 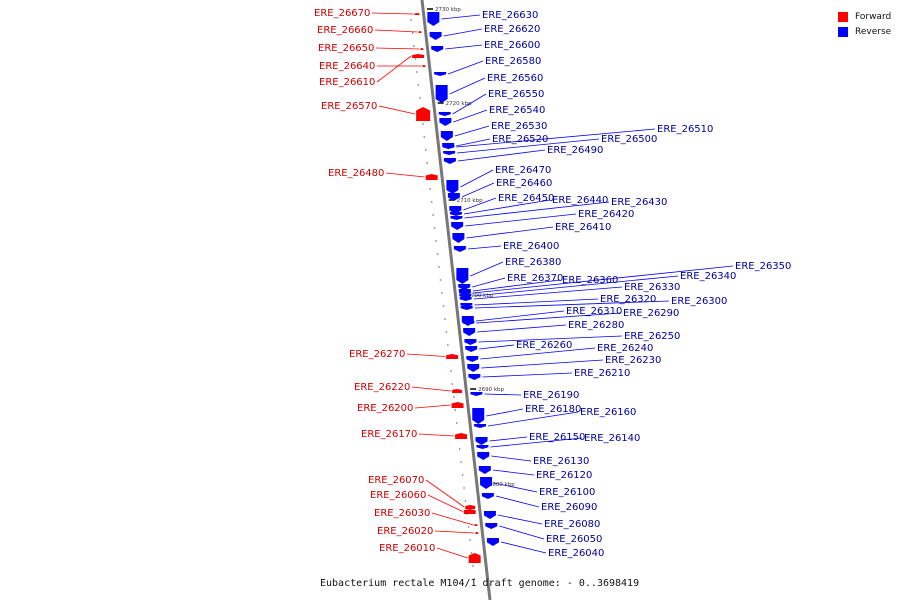 I want to click on gene-glyphs, so click(x=455, y=287).